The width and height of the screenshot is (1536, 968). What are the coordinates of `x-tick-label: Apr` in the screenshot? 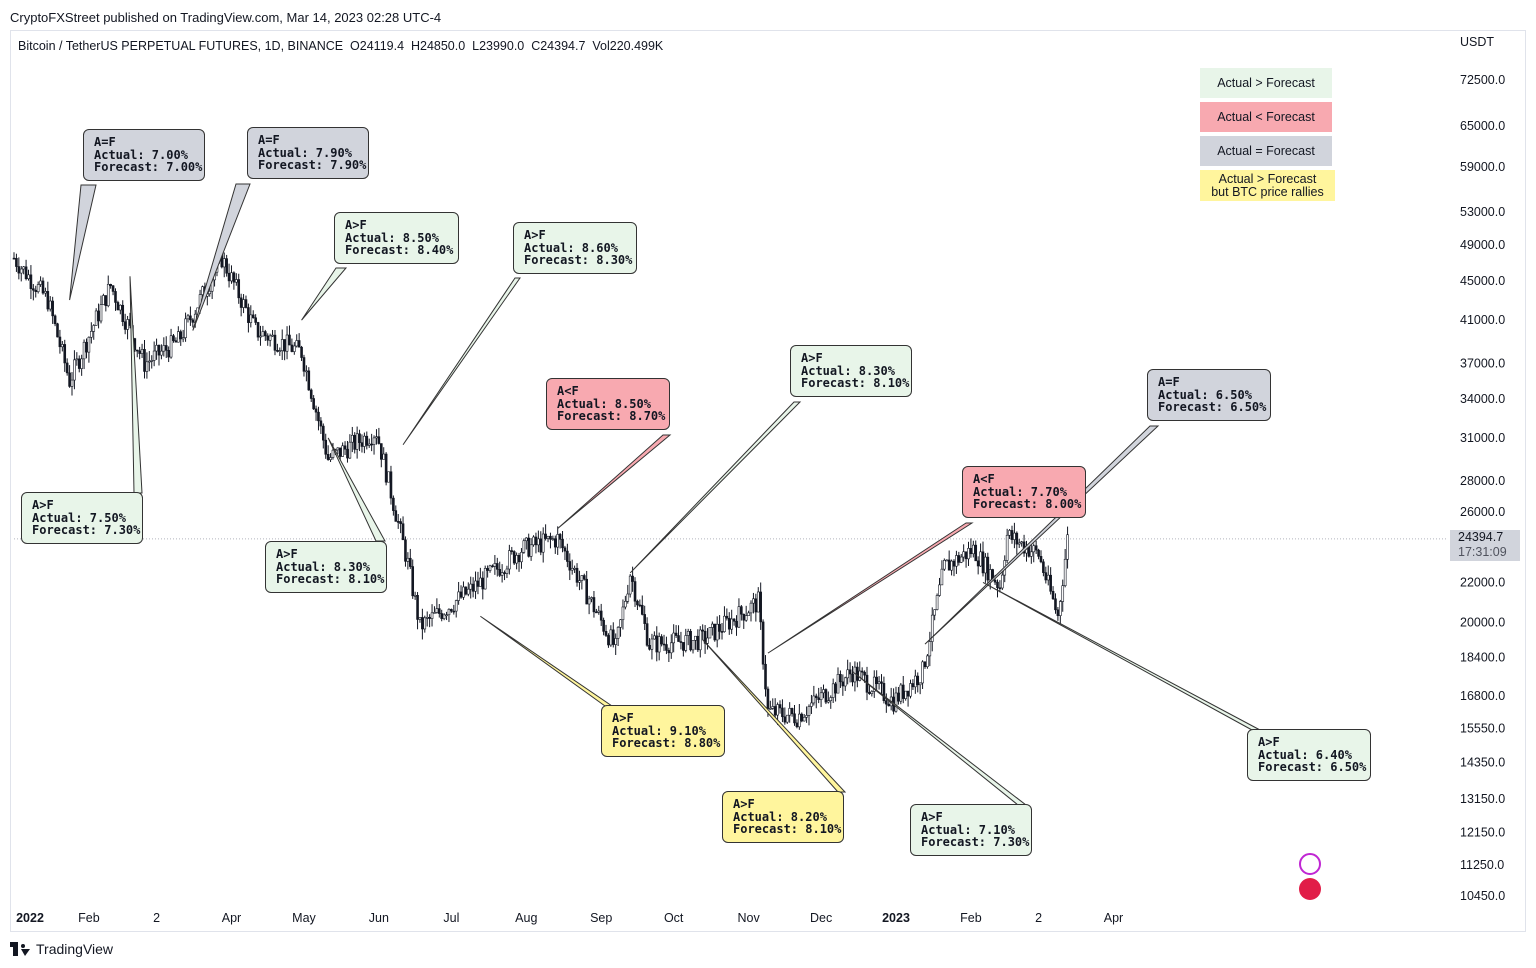 It's located at (1113, 918).